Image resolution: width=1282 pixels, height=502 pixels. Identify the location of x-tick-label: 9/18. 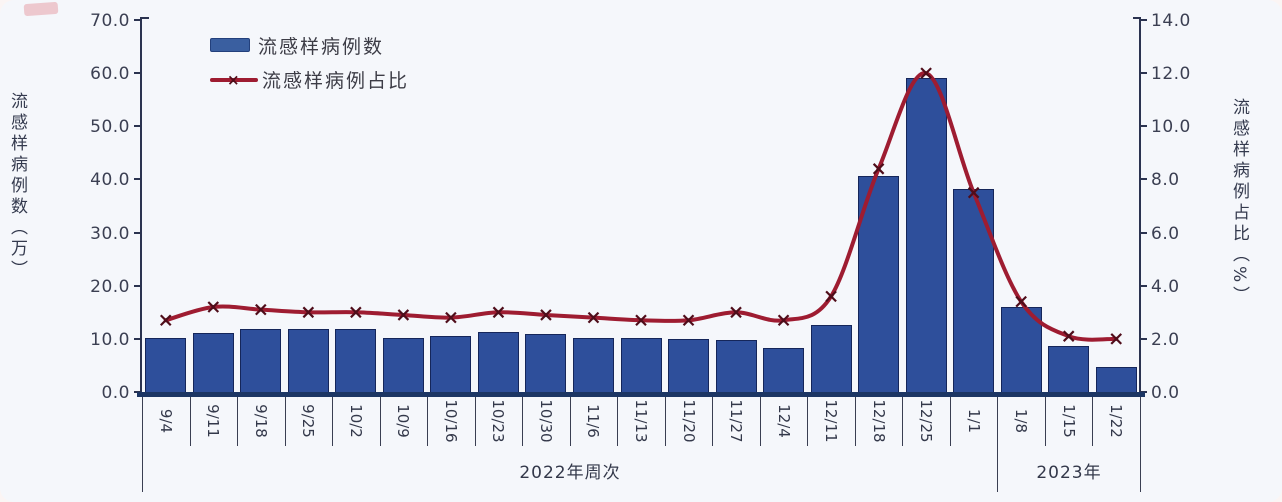
(260, 421).